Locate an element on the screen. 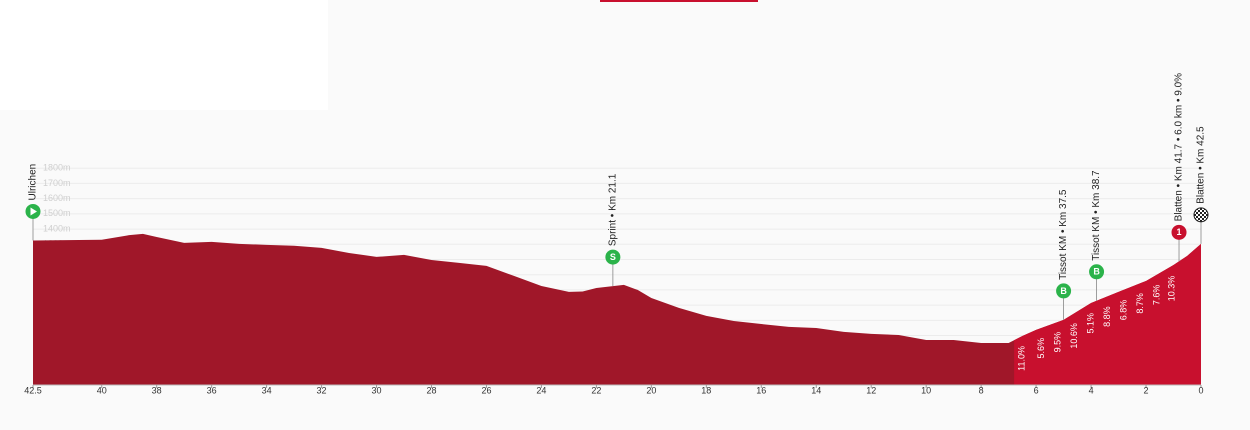  gradient-label: 6.8% is located at coordinates (1123, 310).